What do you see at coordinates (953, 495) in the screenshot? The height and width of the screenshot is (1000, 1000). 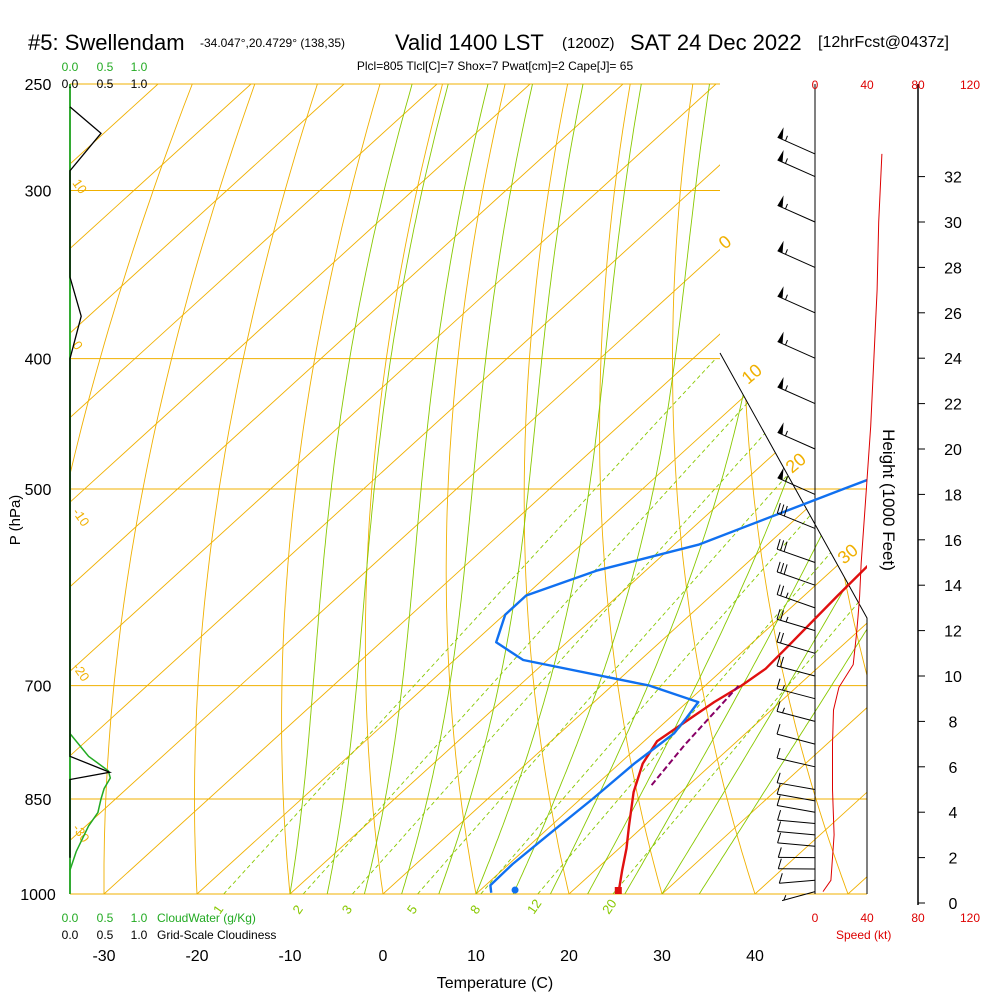 I see `height-tick-label: 18` at bounding box center [953, 495].